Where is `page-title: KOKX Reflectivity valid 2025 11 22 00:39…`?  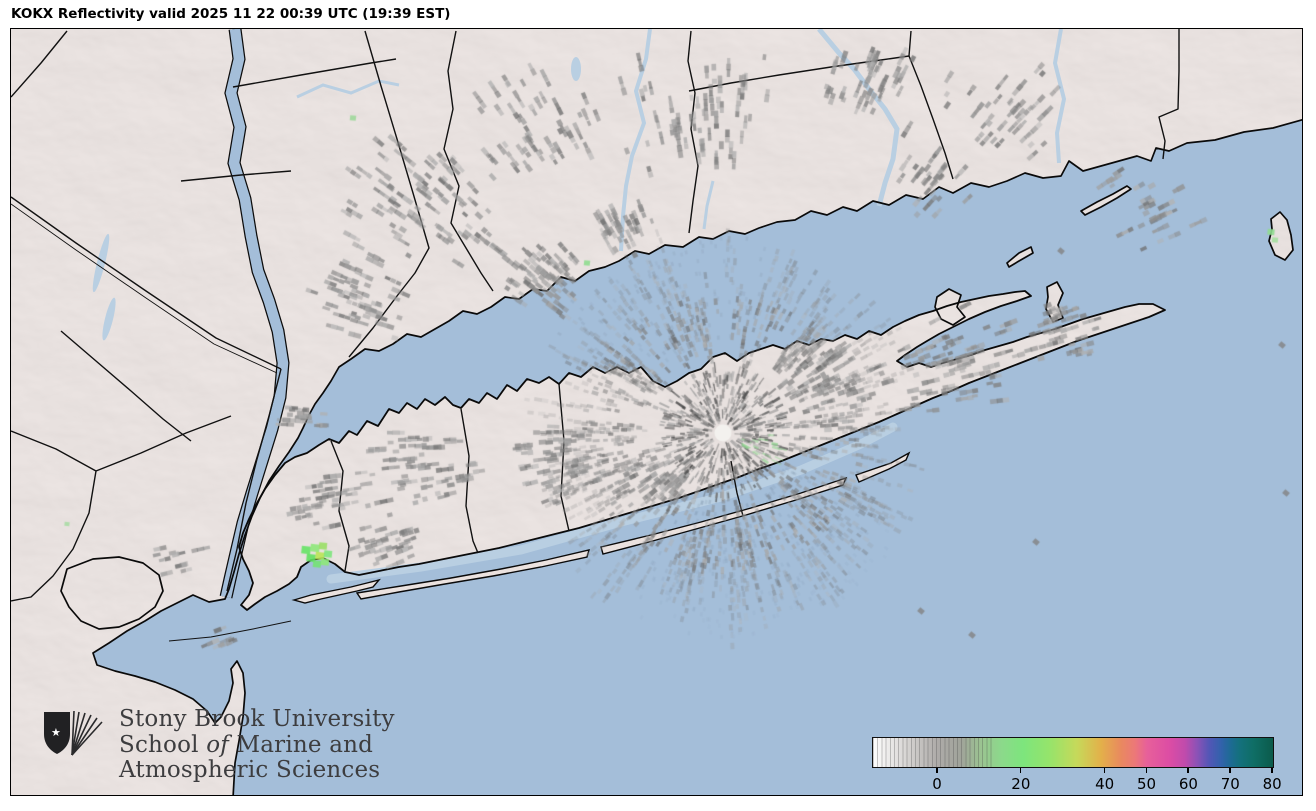 page-title: KOKX Reflectivity valid 2025 11 22 00:39… is located at coordinates (231, 14).